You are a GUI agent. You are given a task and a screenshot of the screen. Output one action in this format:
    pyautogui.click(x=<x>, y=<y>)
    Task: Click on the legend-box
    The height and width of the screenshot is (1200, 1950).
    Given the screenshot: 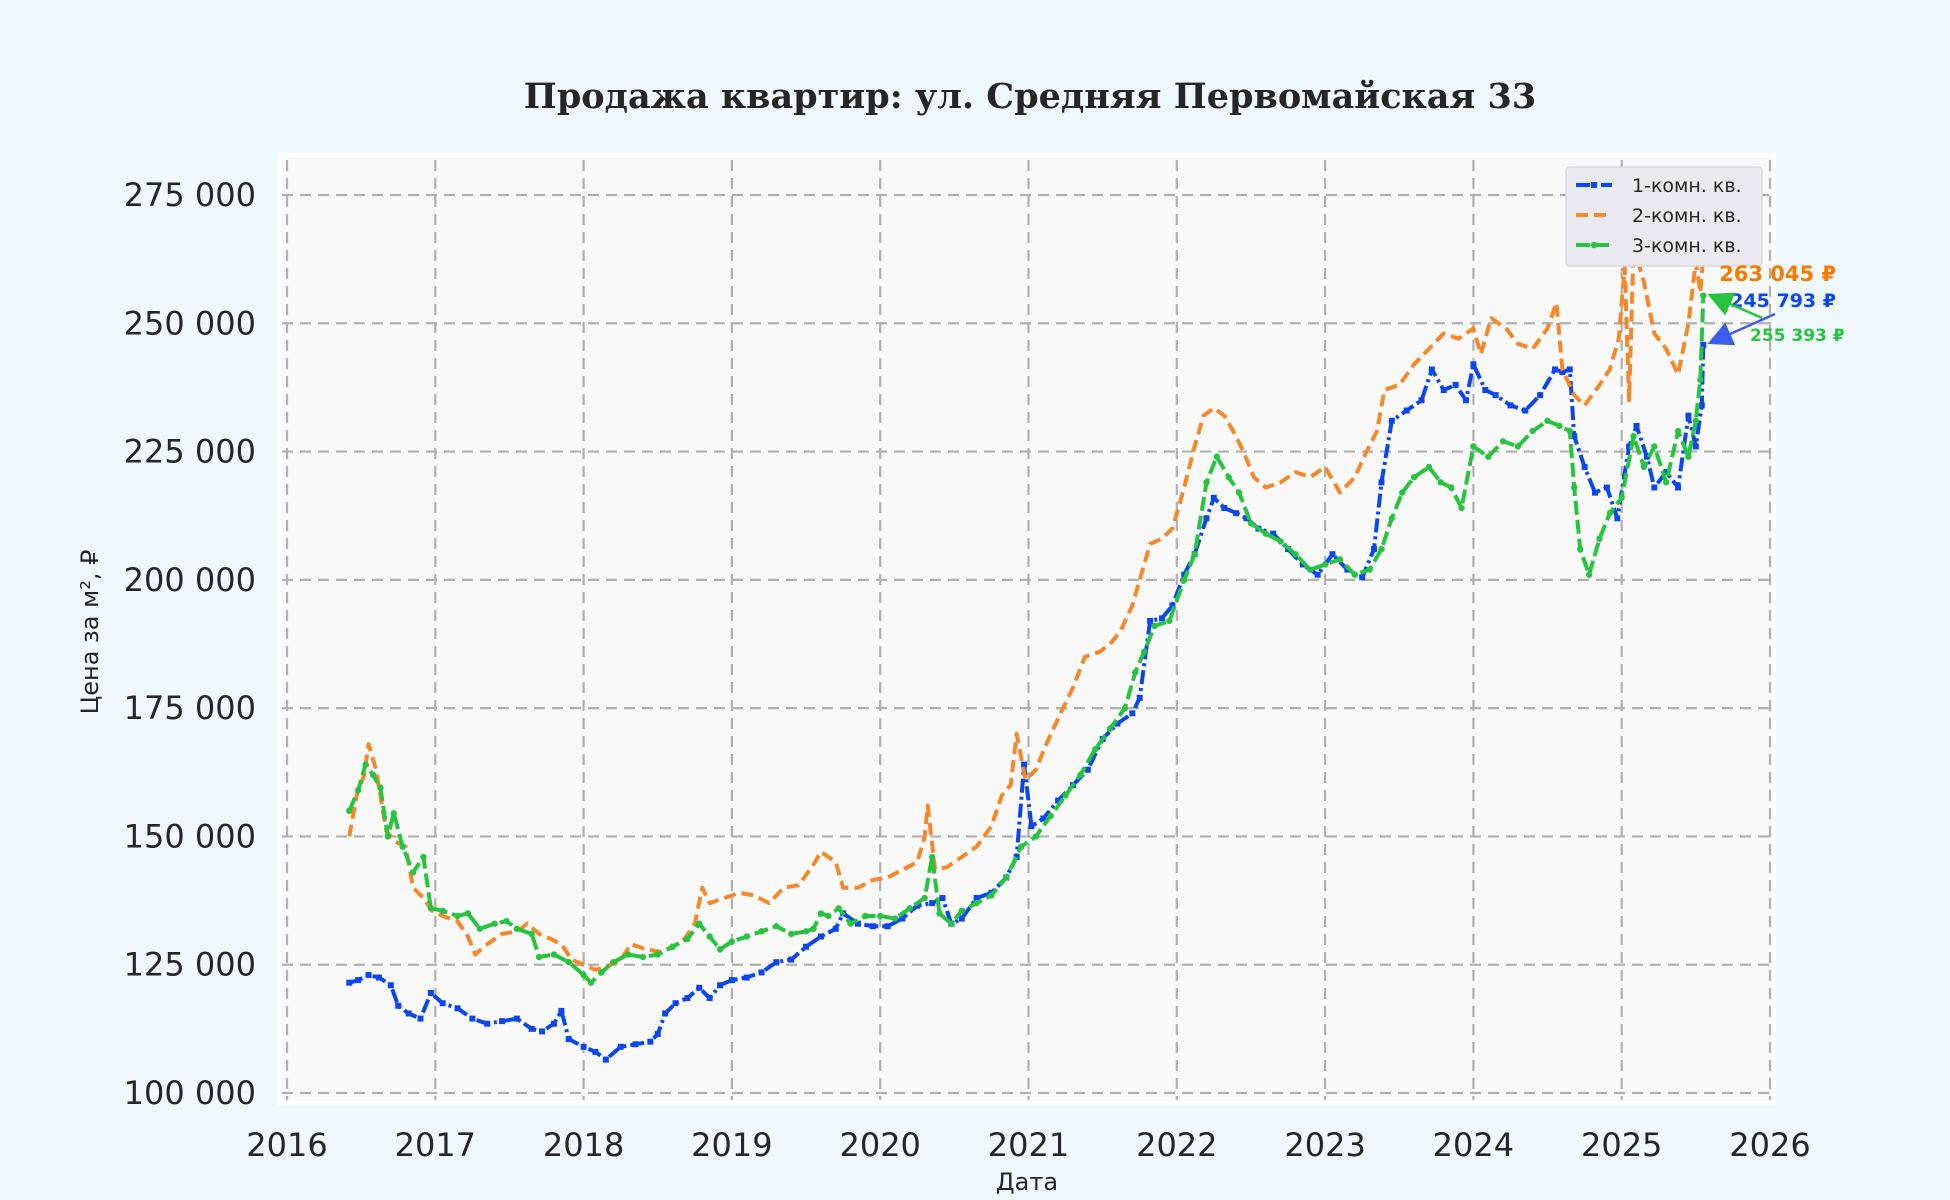 What is the action you would take?
    pyautogui.click(x=1664, y=216)
    